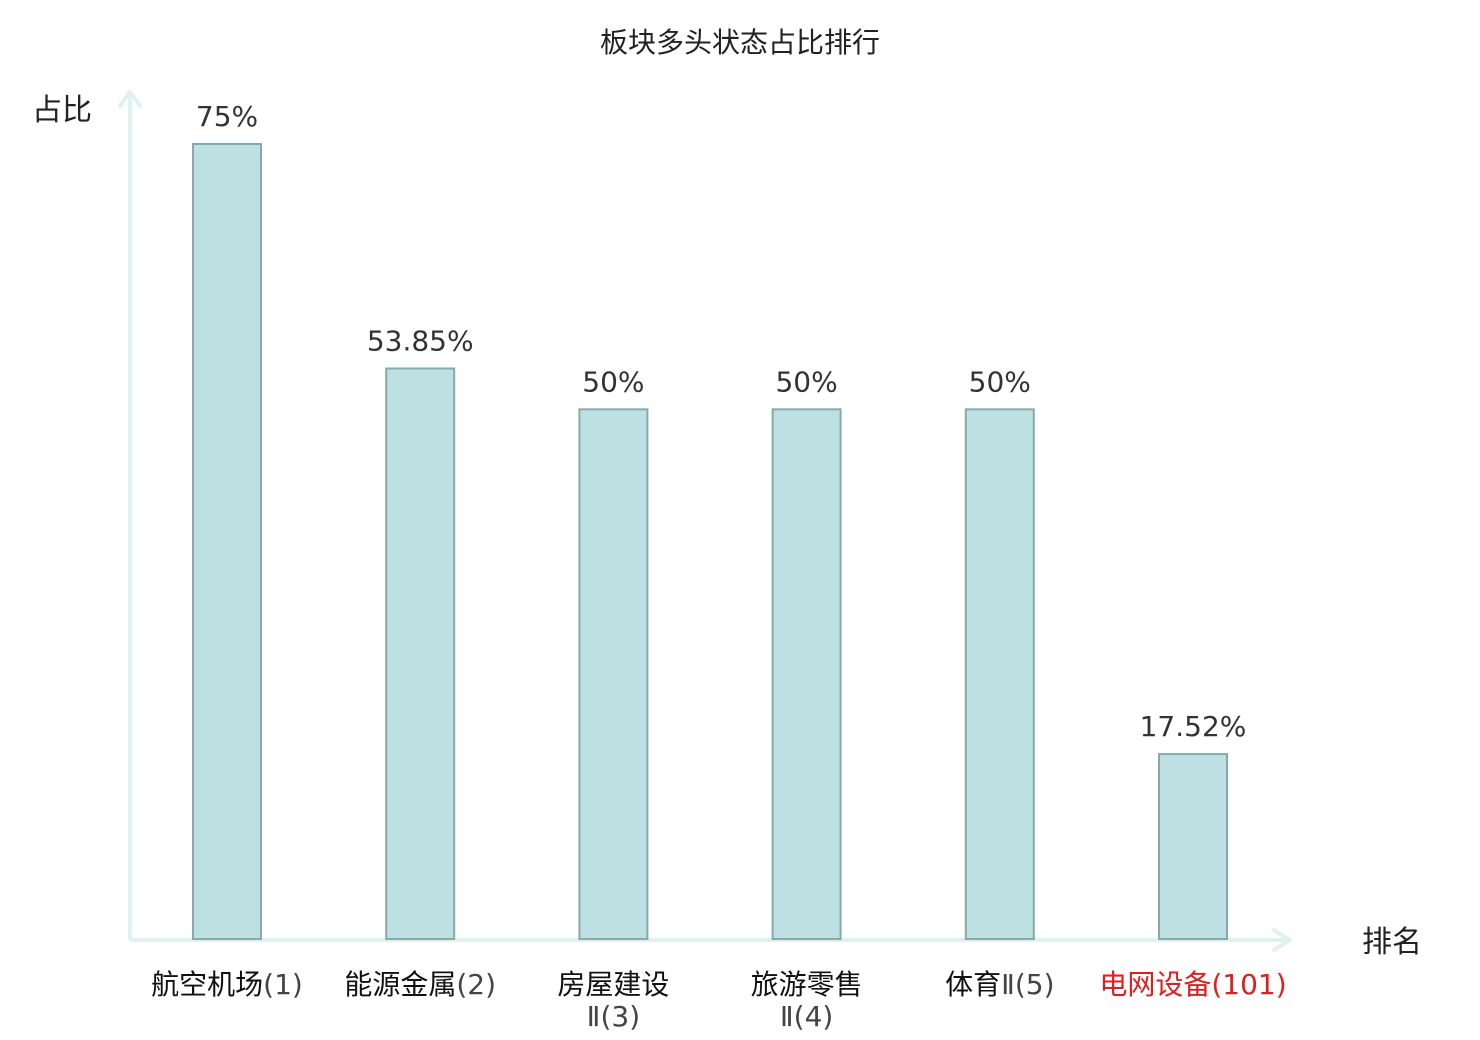  I want to click on category-label-1: 航空机场(1), so click(227, 984).